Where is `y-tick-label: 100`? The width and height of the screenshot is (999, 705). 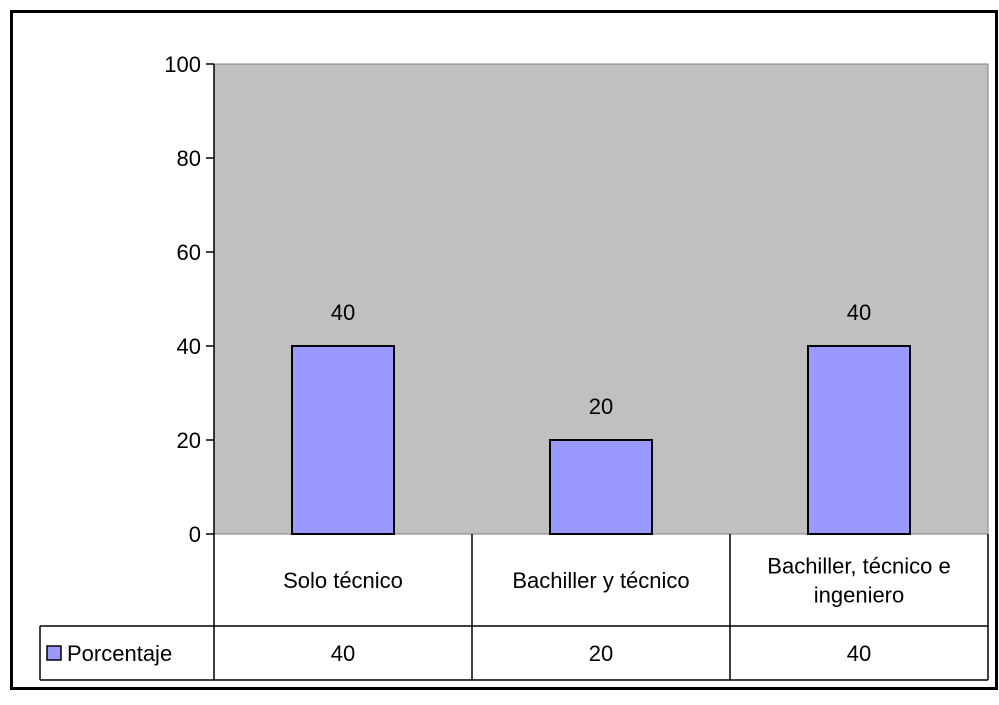
y-tick-label: 100 is located at coordinates (182, 64).